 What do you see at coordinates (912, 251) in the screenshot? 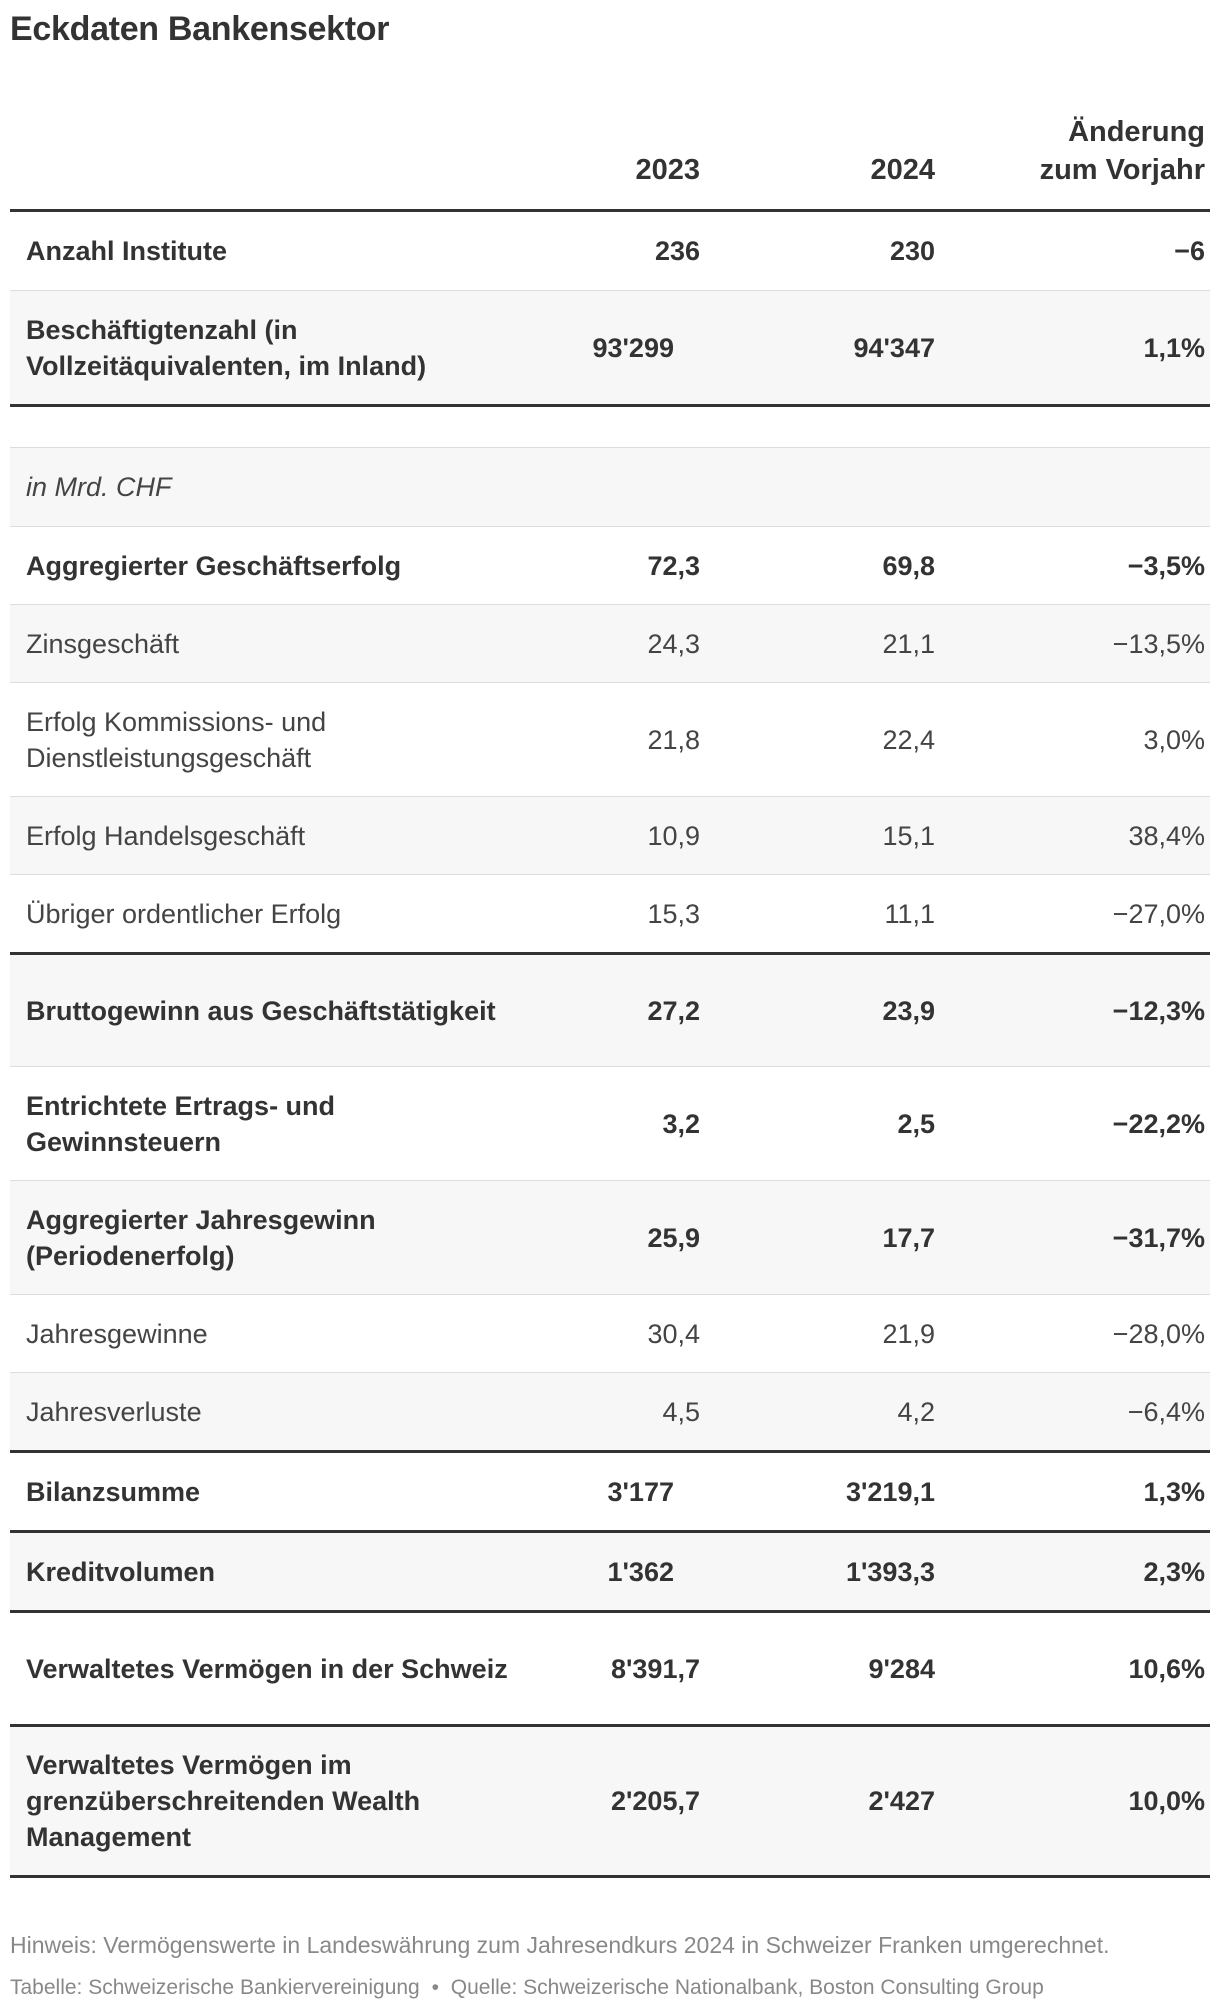
I see `value-2024: 230` at bounding box center [912, 251].